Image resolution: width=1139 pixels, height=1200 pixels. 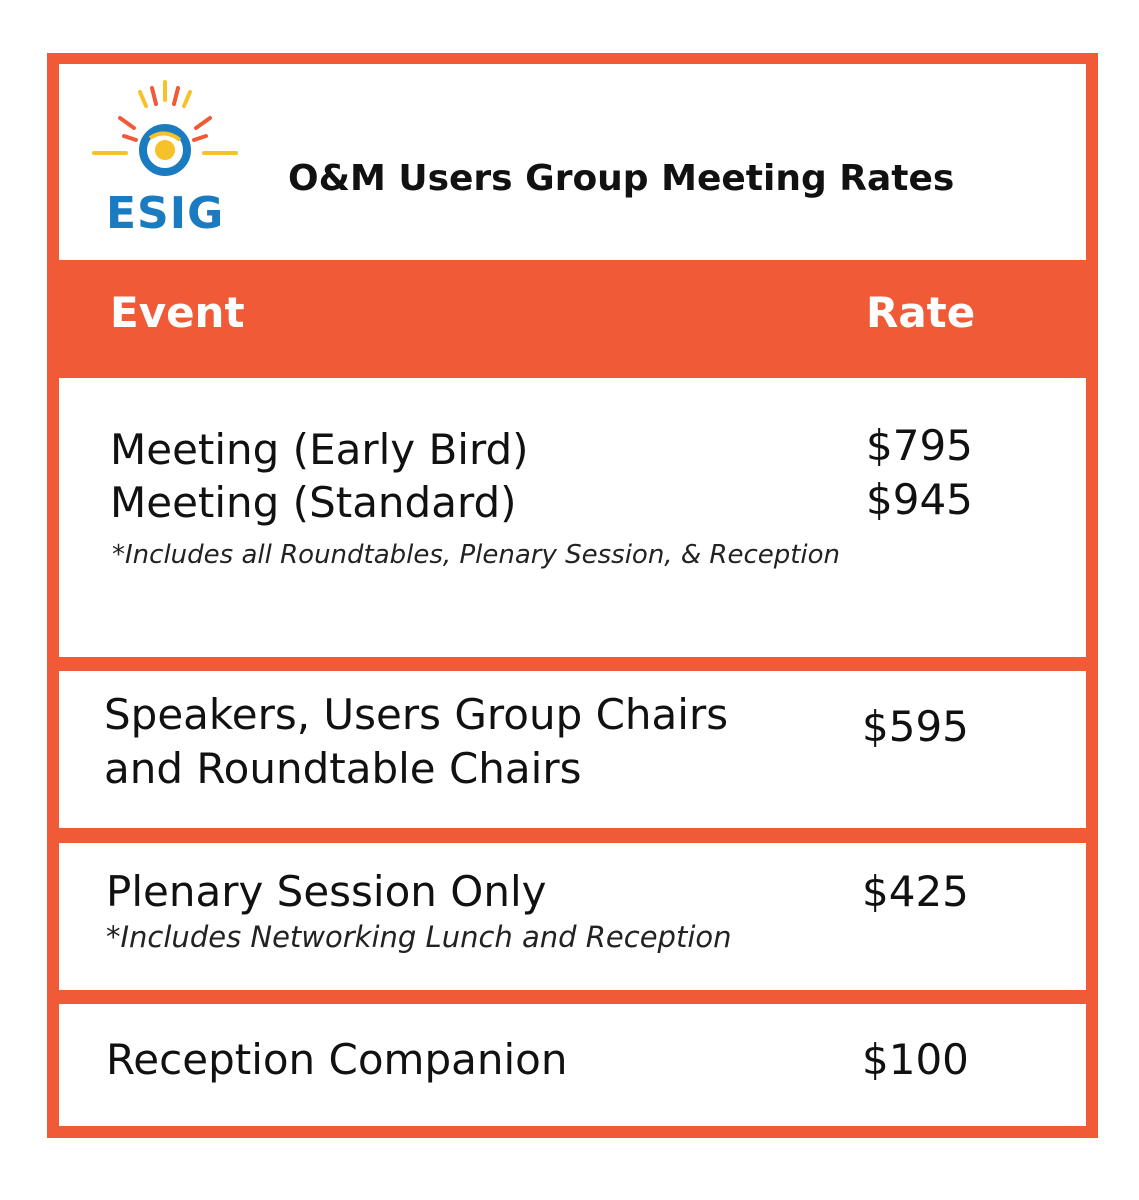 I want to click on event-note: *Includes Networking Lunch and Reception, so click(x=419, y=937).